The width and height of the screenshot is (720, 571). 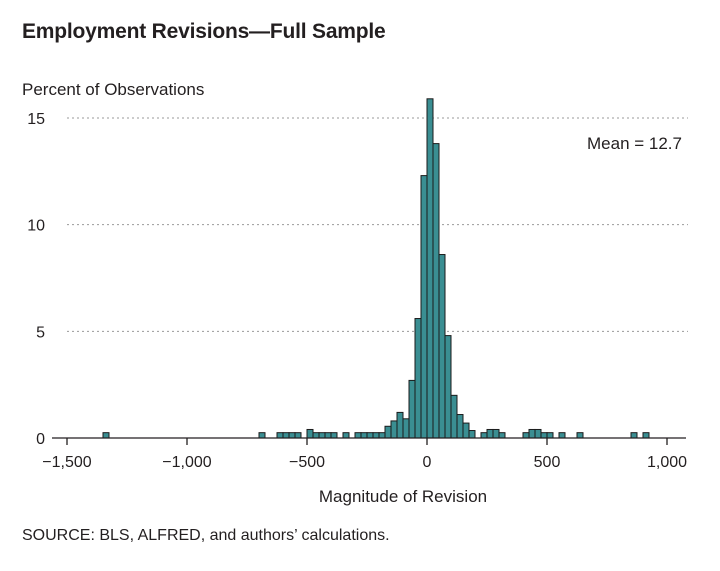 What do you see at coordinates (40, 332) in the screenshot?
I see `y-tick-label: 5` at bounding box center [40, 332].